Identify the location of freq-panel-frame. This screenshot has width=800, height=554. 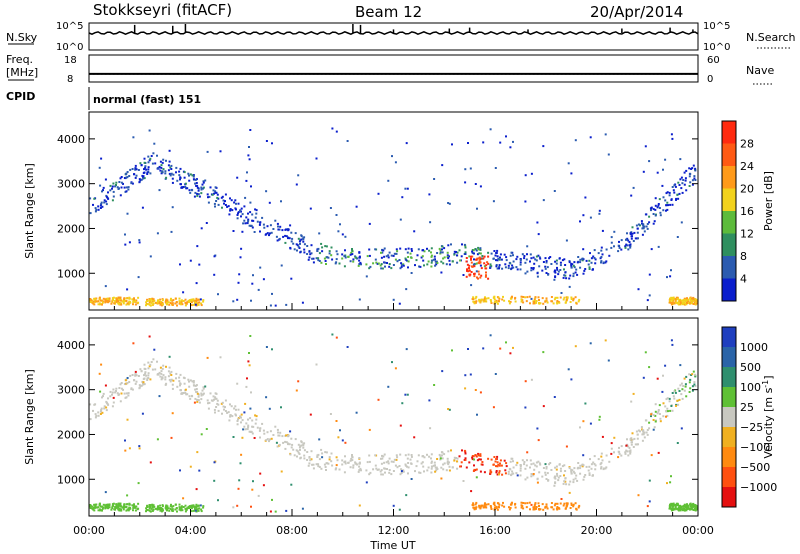
(393, 68).